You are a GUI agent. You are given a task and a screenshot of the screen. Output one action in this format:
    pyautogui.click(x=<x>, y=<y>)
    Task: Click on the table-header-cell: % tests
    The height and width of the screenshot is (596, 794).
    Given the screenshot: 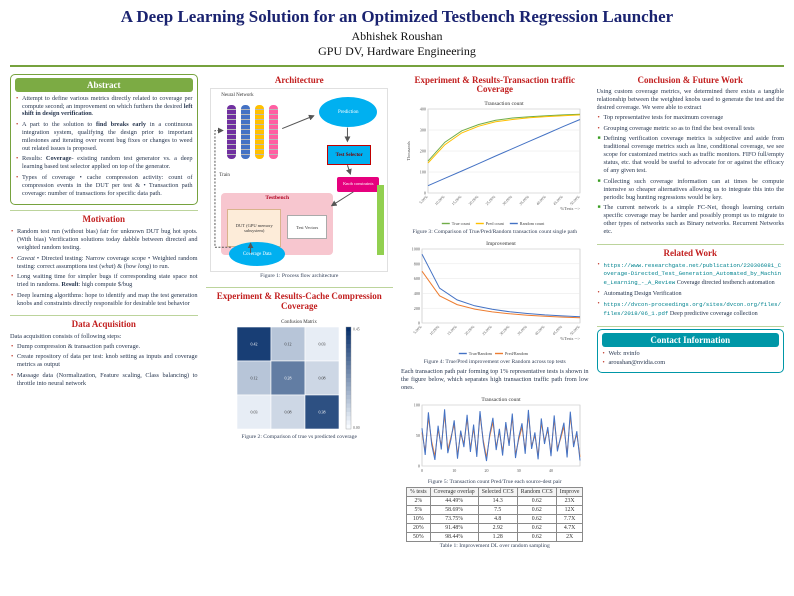 What is the action you would take?
    pyautogui.click(x=418, y=492)
    